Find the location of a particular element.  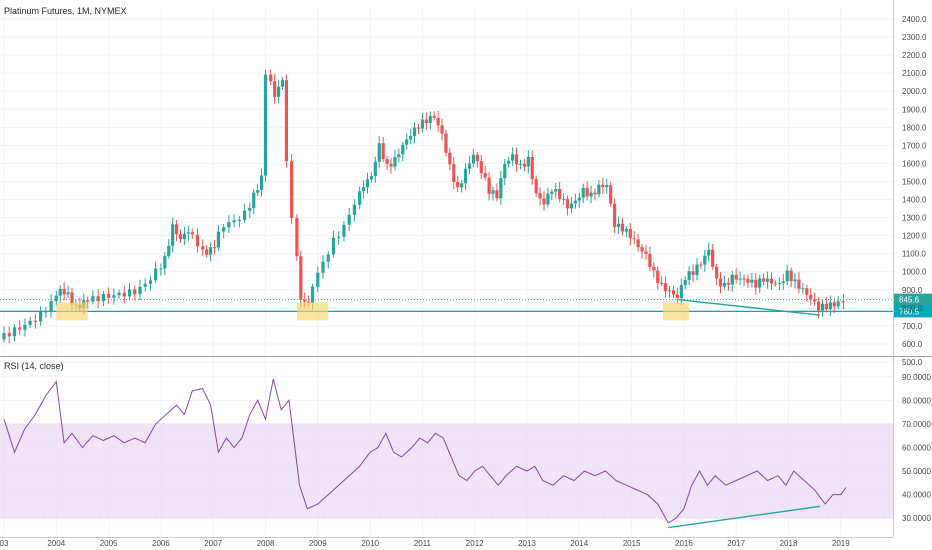

time-tick-label: 2015 is located at coordinates (632, 543).